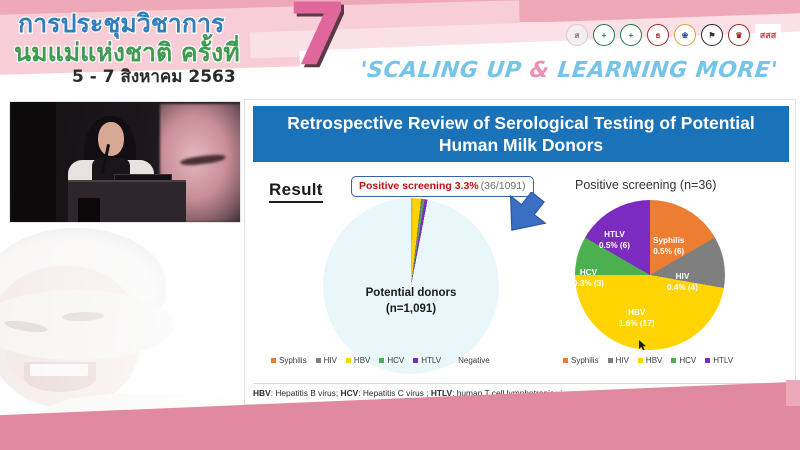 Image resolution: width=800 pixels, height=450 pixels. I want to click on down-right-arrow-icon, so click(531, 213).